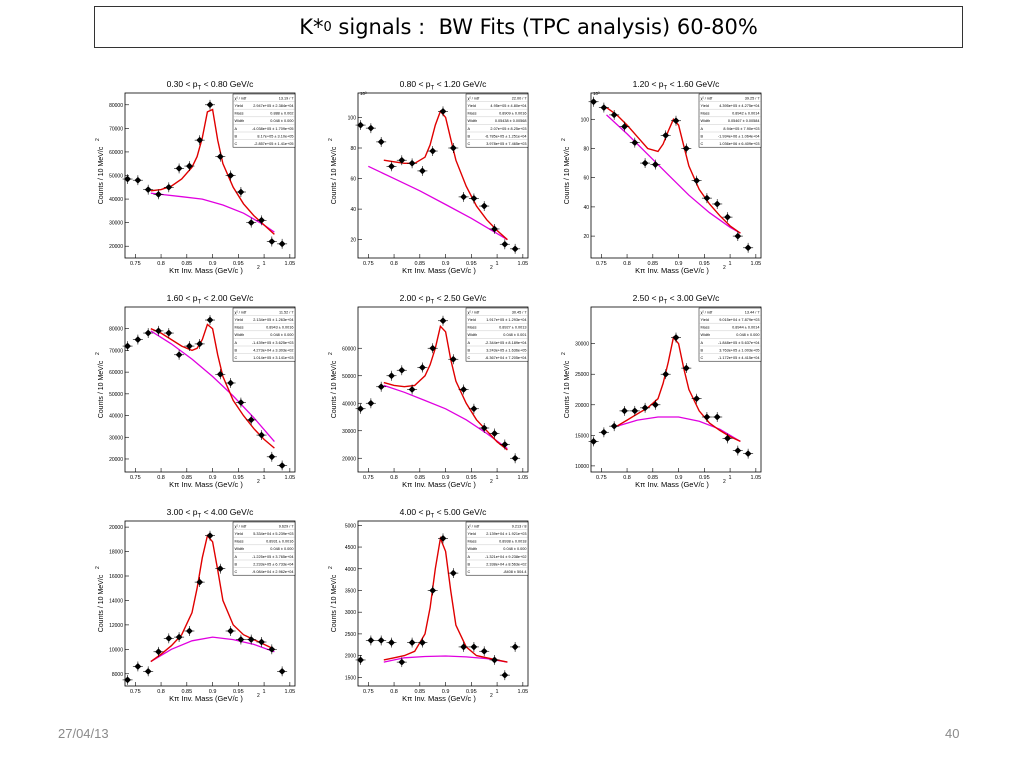 The width and height of the screenshot is (1024, 768). I want to click on y-tick-label: 14000, so click(116, 601).